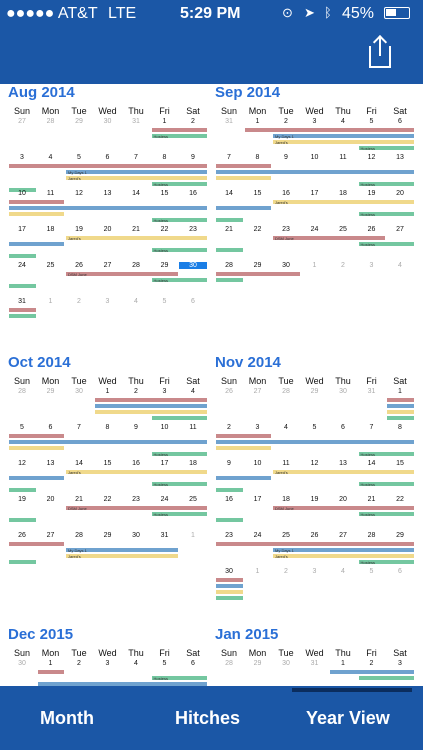 Image resolution: width=423 pixels, height=750 pixels. What do you see at coordinates (286, 499) in the screenshot?
I see `day-cell: 18` at bounding box center [286, 499].